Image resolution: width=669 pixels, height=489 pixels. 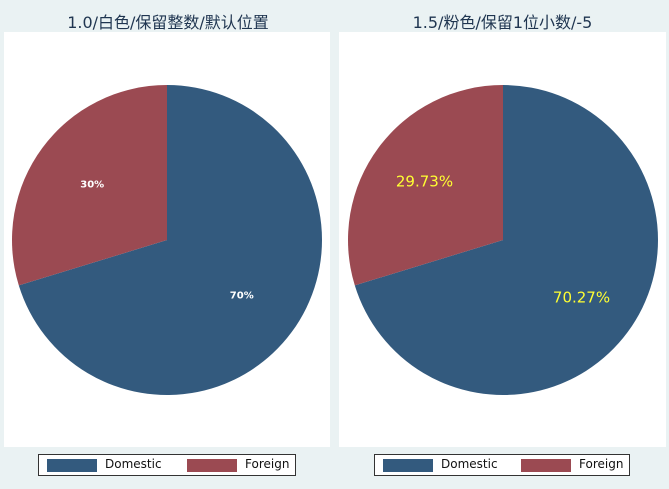 I want to click on pie-label-foreign: 30%, so click(x=92, y=185).